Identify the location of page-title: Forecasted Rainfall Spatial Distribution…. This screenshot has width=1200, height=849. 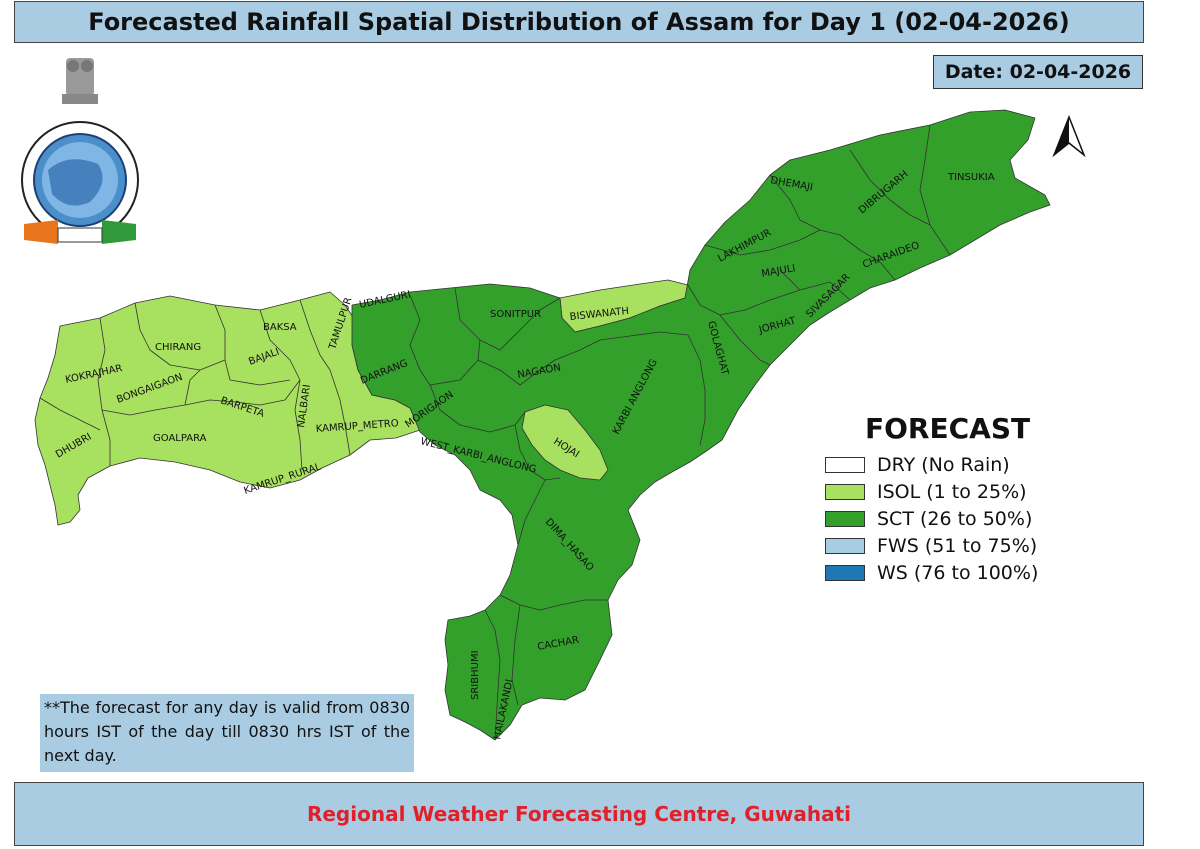
(579, 22).